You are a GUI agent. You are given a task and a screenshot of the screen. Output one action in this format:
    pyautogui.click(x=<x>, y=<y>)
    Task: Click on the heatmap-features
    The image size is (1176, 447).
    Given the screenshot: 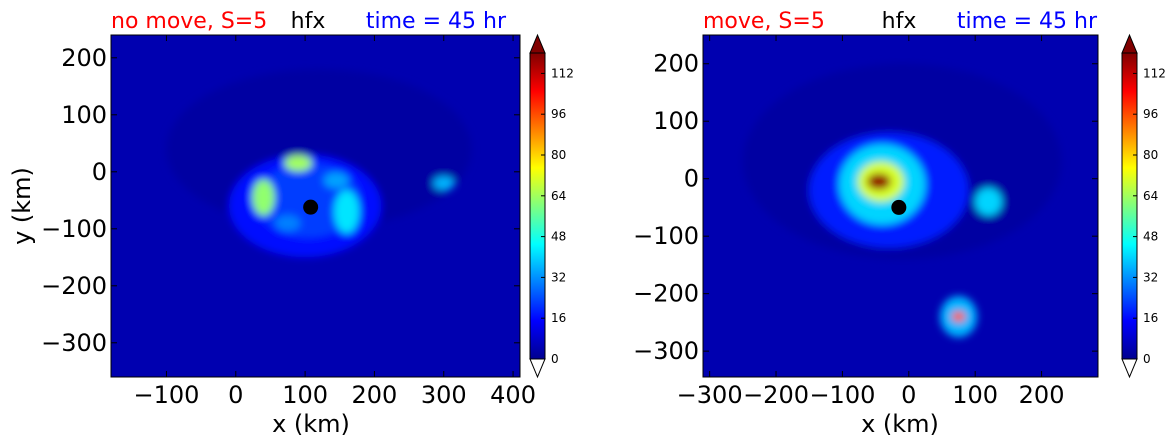 What is the action you would take?
    pyautogui.click(x=319, y=163)
    